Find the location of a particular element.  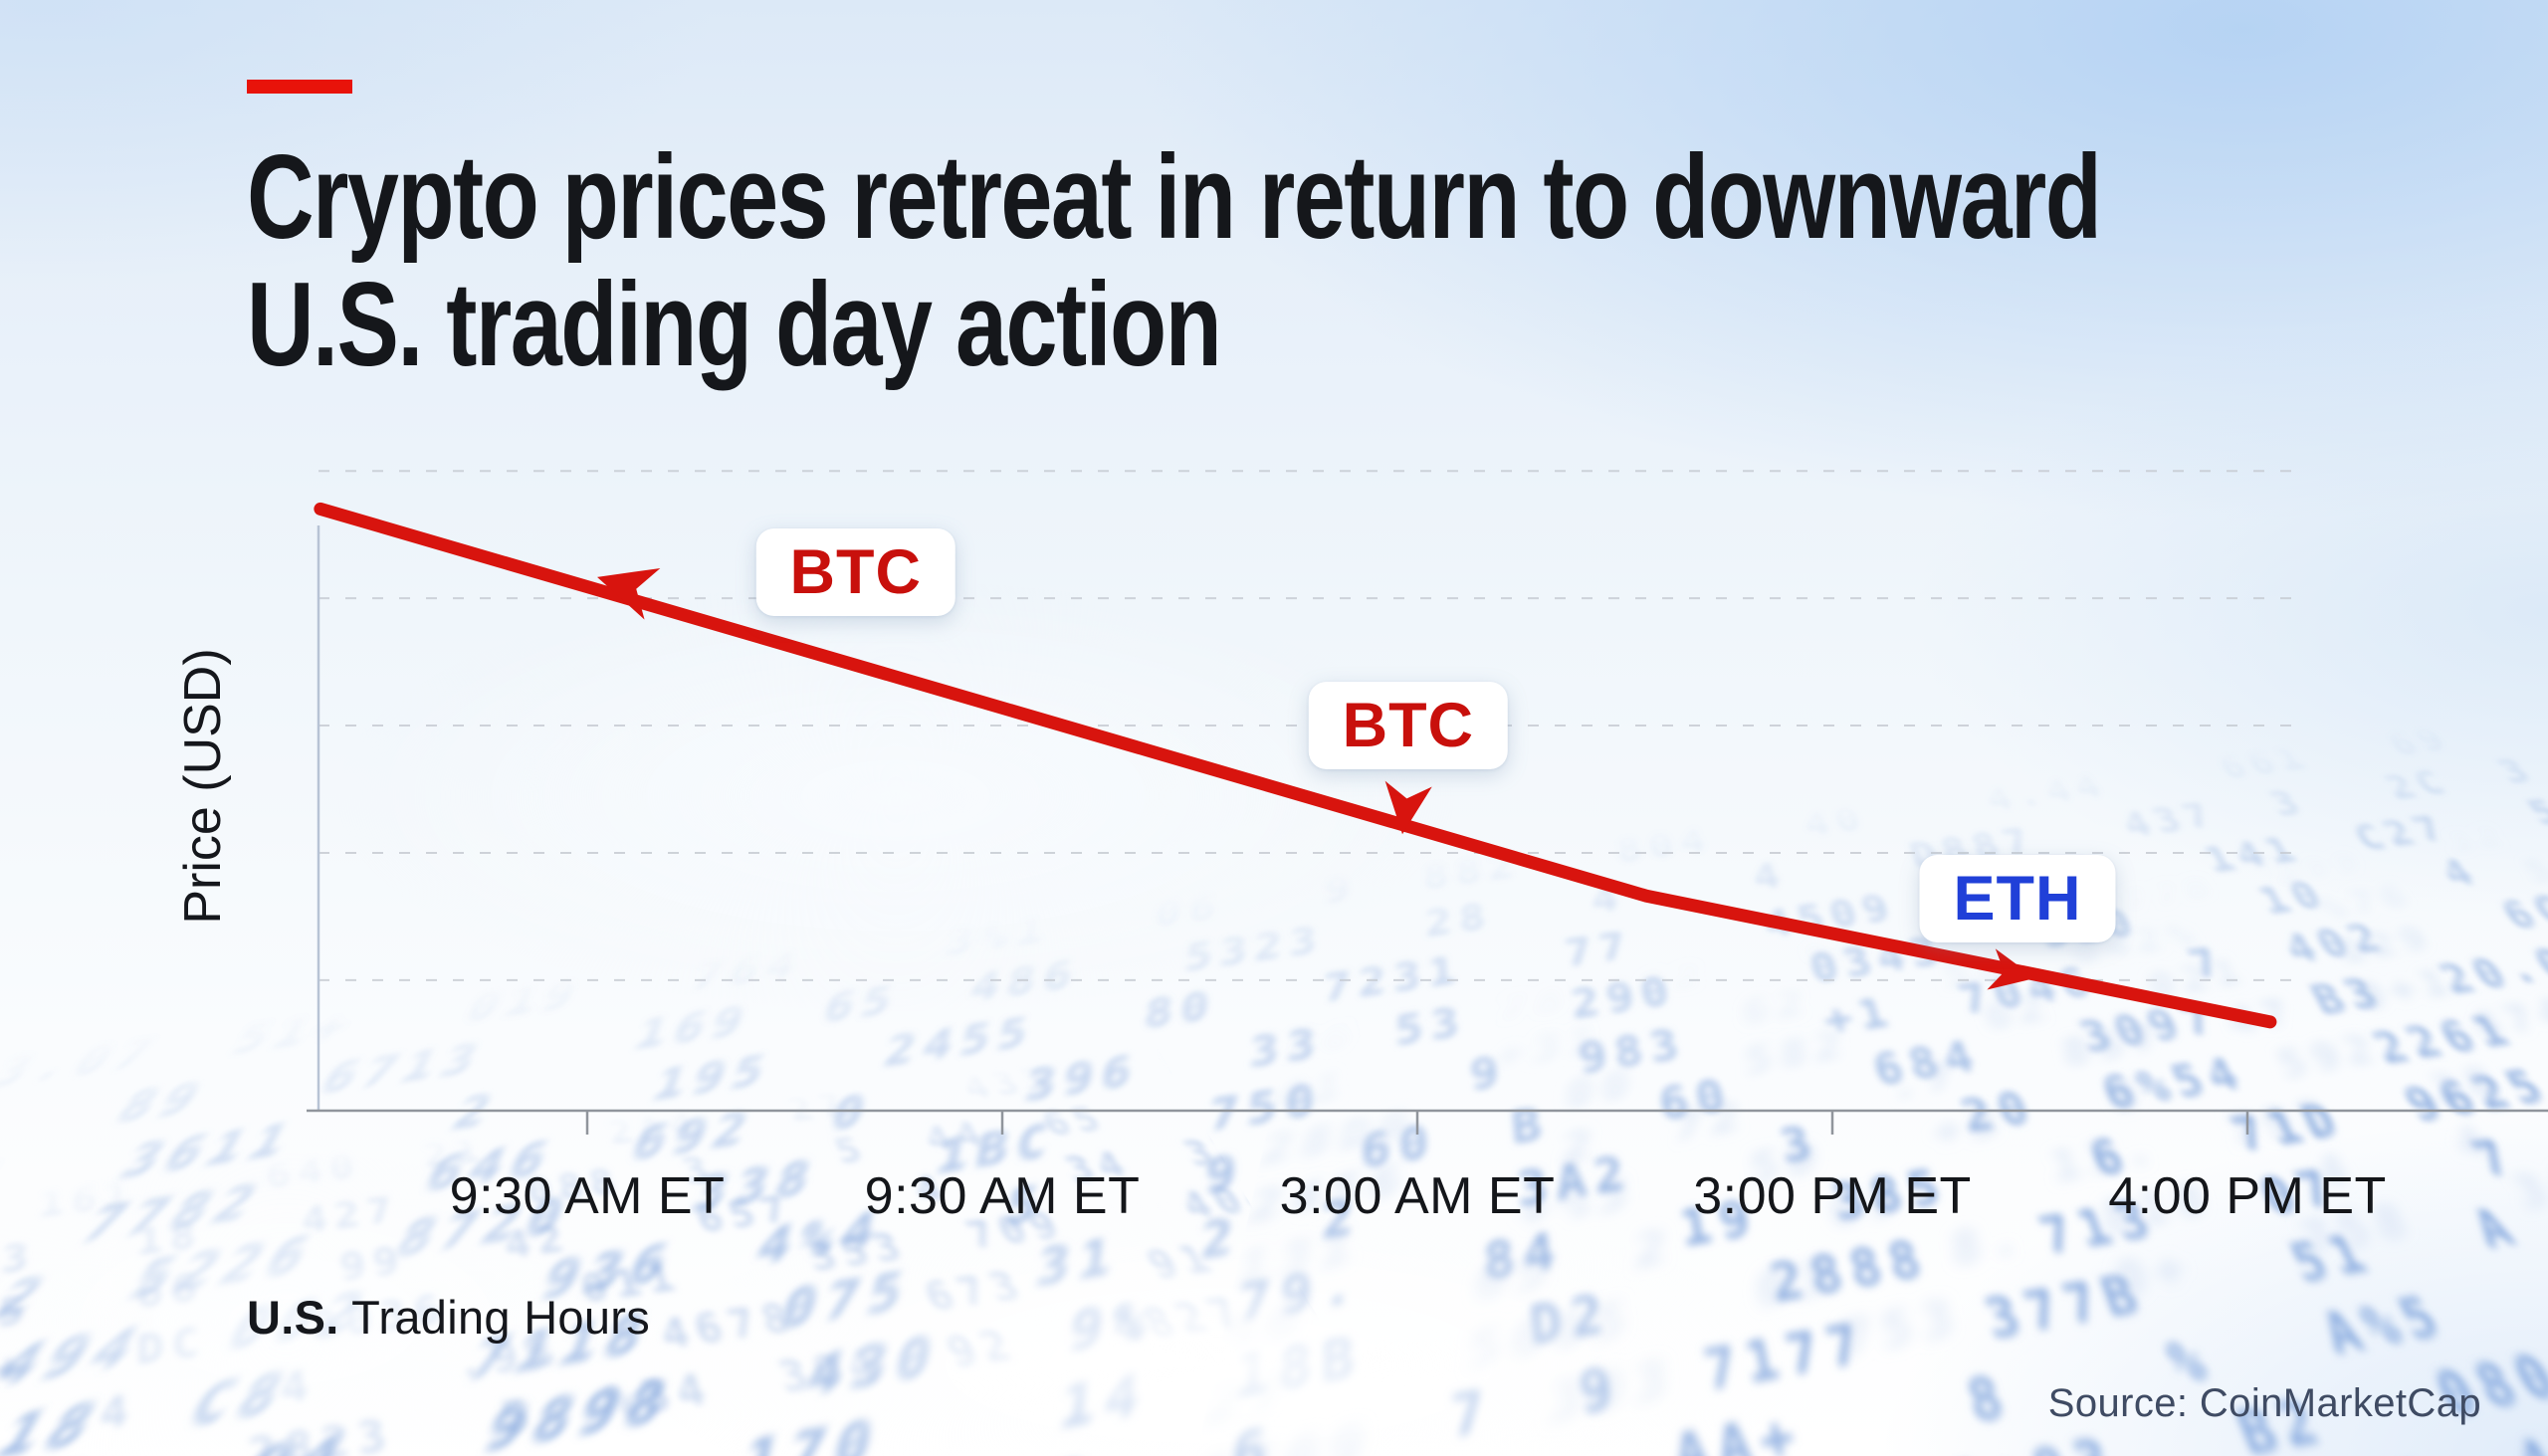

x-axis-caption: U.S. Trading Hours is located at coordinates (448, 1317).